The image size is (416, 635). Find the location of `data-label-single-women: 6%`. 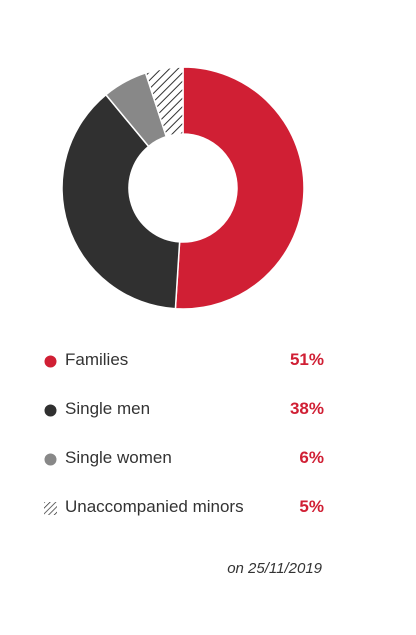

data-label-single-women: 6% is located at coordinates (311, 457).